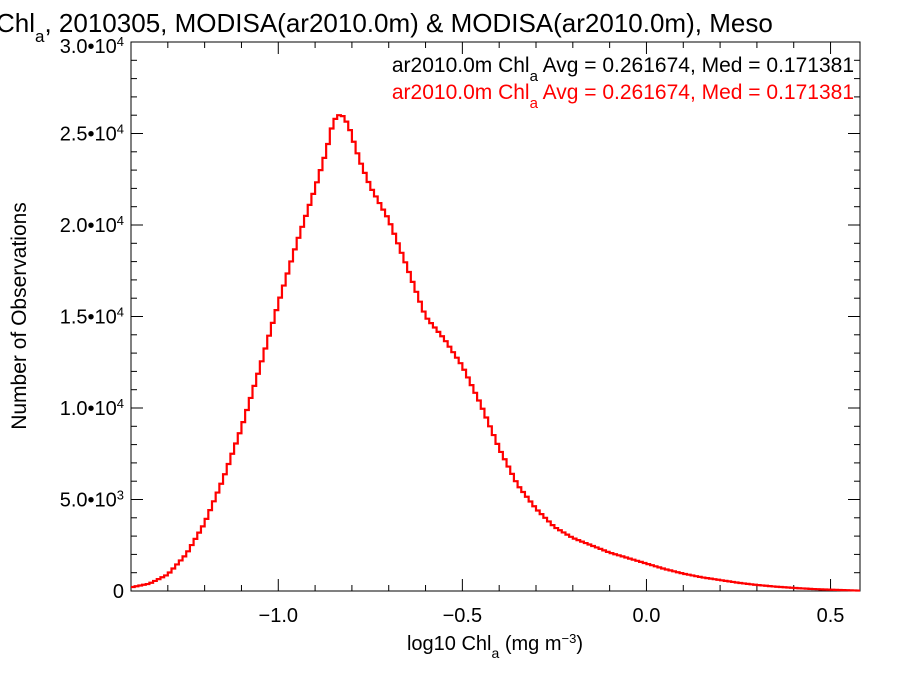  Describe the element at coordinates (92, 499) in the screenshot. I see `y-tick-label: 5.0•103` at that location.